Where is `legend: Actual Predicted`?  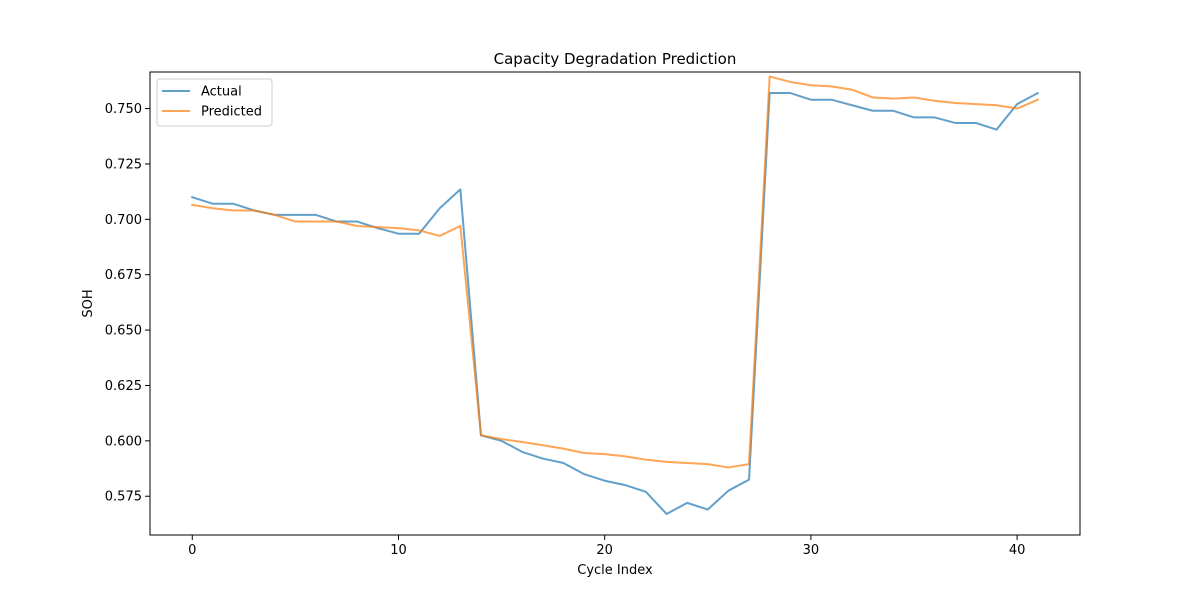
legend: Actual Predicted is located at coordinates (214, 102).